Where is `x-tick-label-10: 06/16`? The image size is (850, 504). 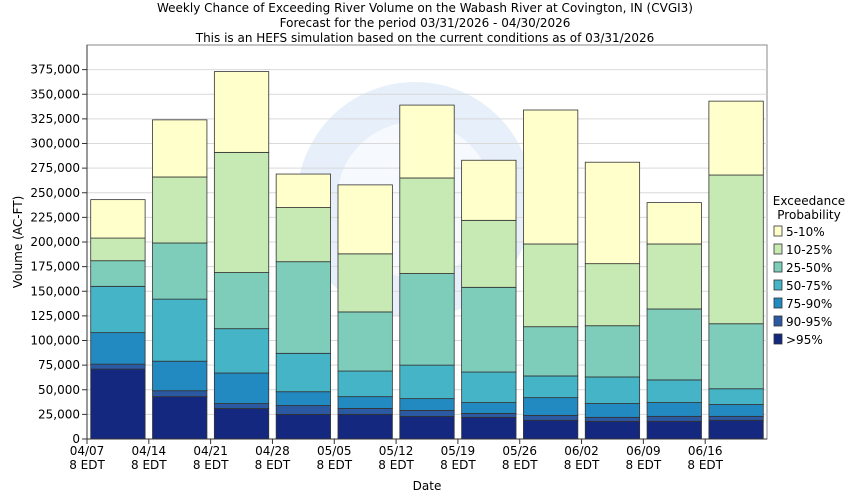
x-tick-label-10: 06/16 is located at coordinates (705, 451).